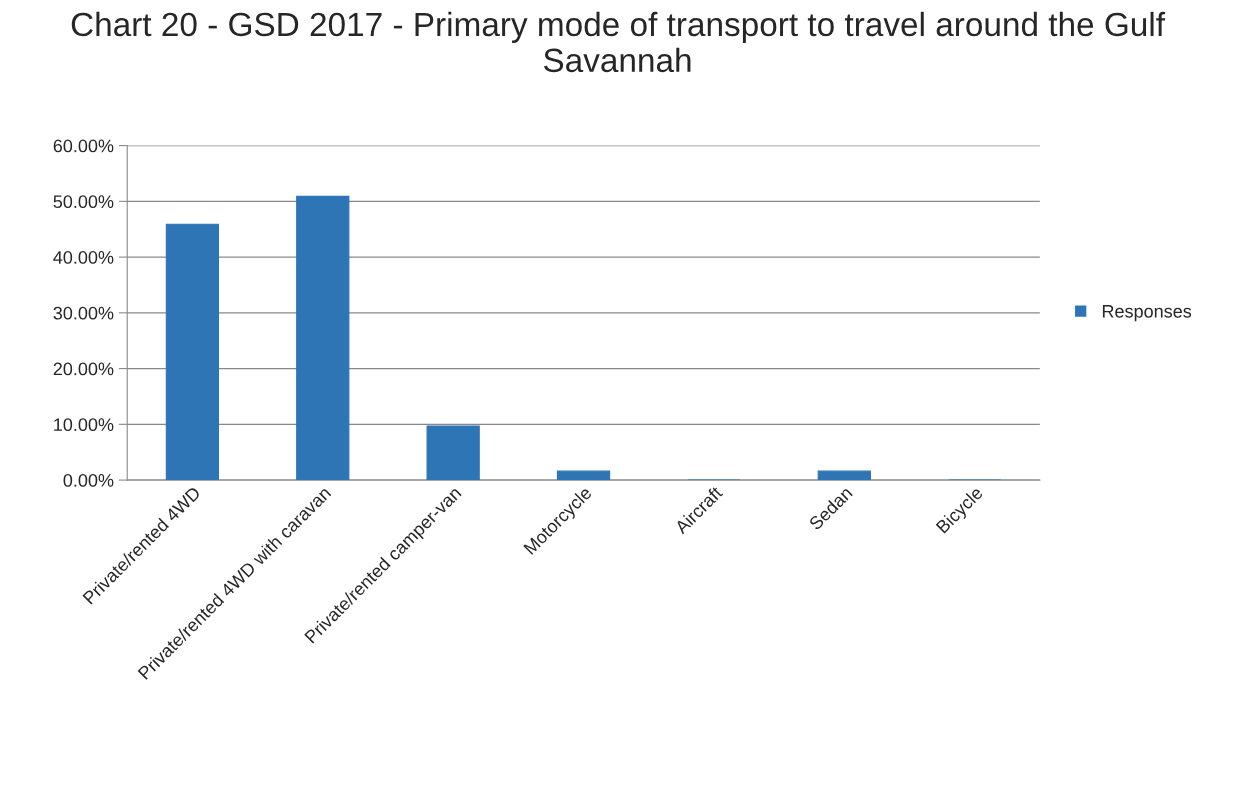  I want to click on y-tick-label: 40.00%, so click(83, 257).